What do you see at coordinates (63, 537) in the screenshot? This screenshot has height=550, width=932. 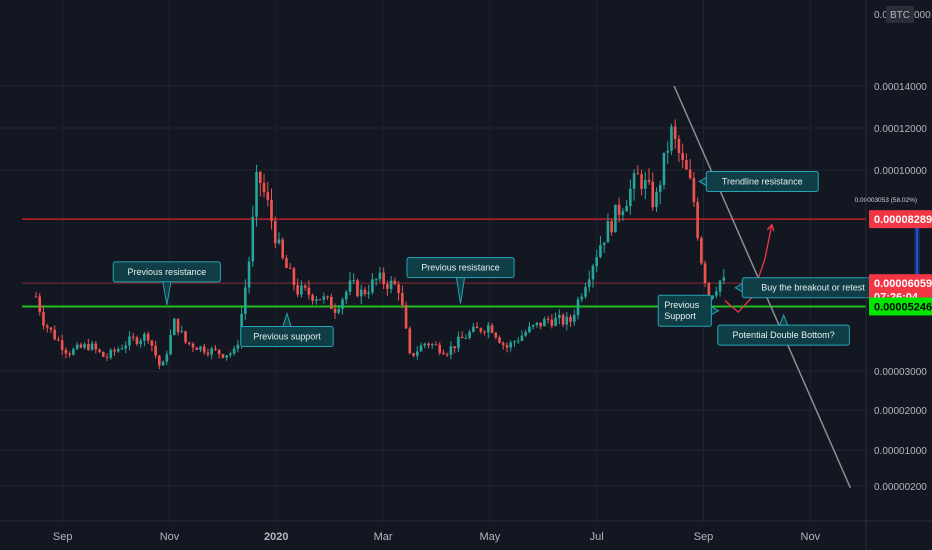 I see `time-tick-label: Sep` at bounding box center [63, 537].